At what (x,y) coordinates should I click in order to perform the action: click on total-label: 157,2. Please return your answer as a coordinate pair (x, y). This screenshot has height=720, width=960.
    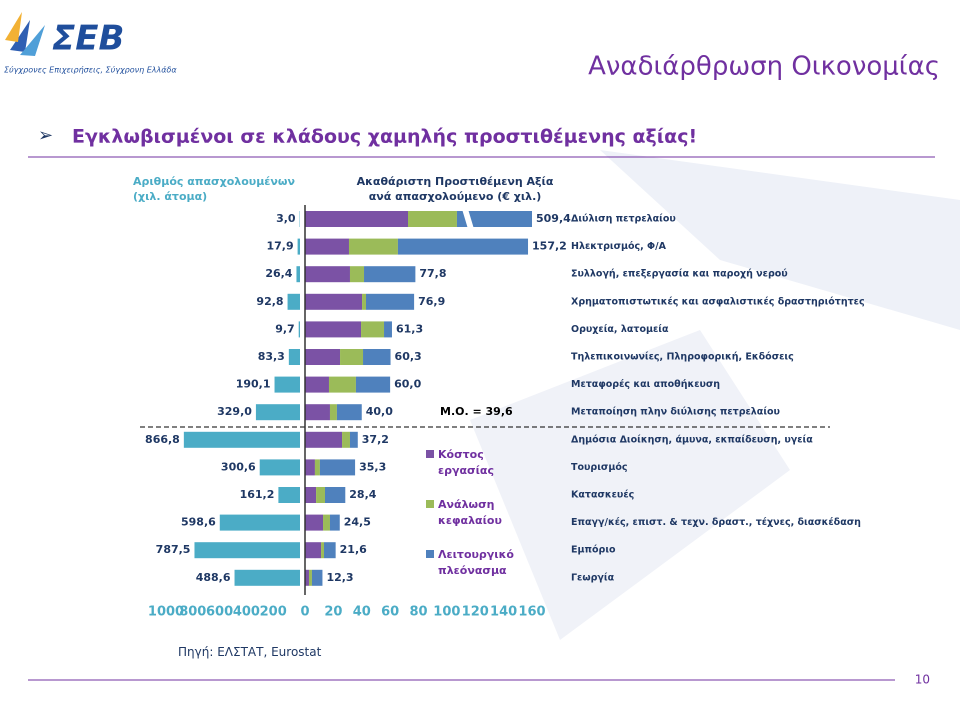
    Looking at the image, I should click on (549, 246).